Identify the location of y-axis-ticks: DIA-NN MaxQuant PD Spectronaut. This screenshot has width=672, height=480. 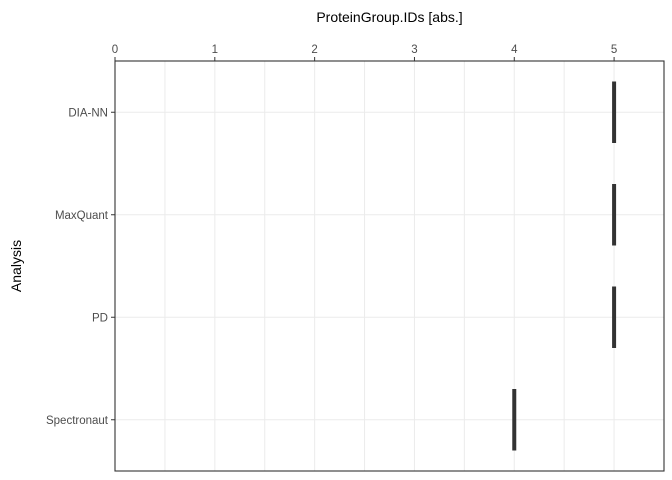
(80, 267).